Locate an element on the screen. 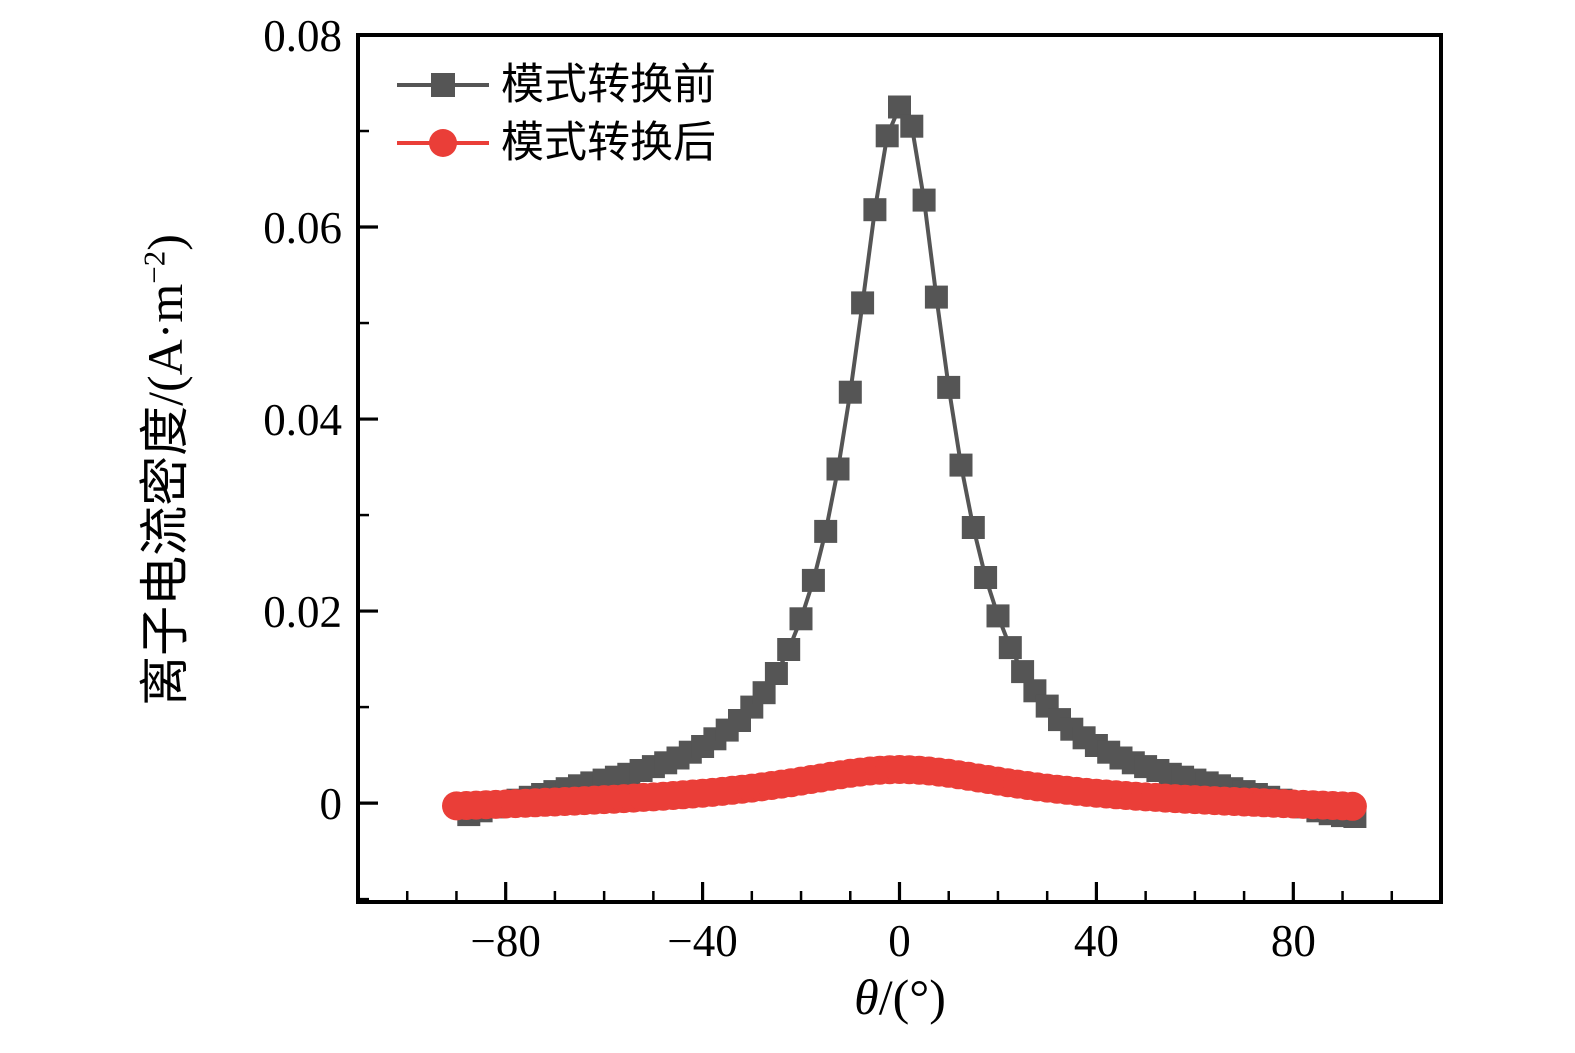 The width and height of the screenshot is (1575, 1053). y-axis-title: 离子电流密度/(A·m−2) is located at coordinates (165, 470).